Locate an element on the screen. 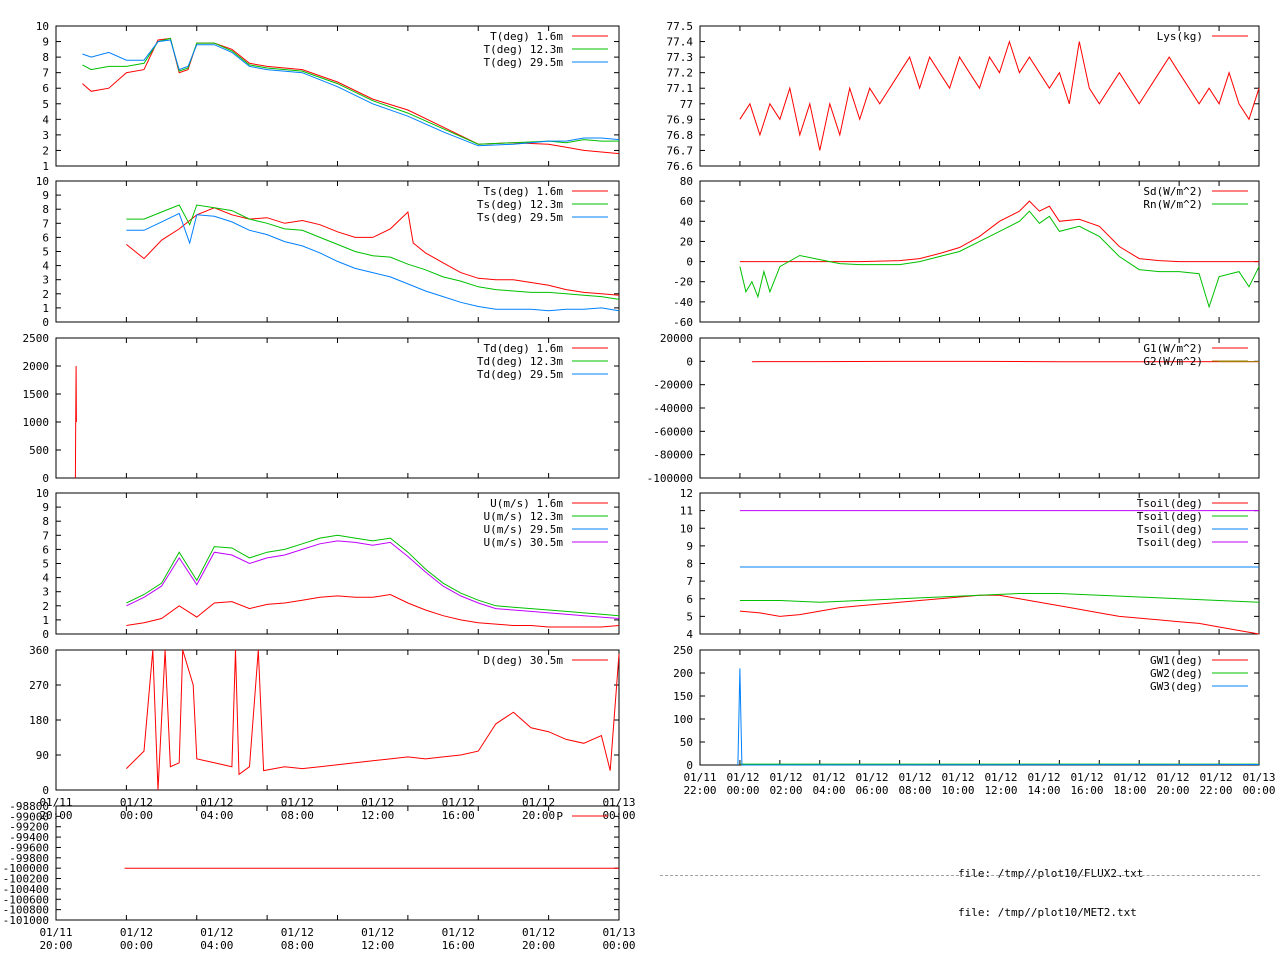  legend-label: Td(deg) 1.6m is located at coordinates (524, 348).